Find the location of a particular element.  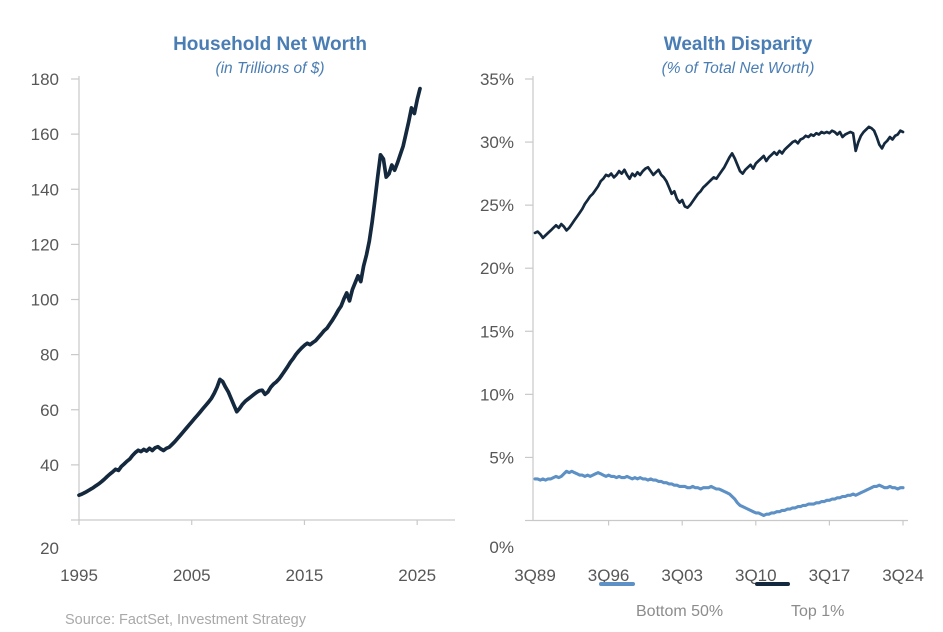

x-tick-label: 1995 is located at coordinates (79, 575).